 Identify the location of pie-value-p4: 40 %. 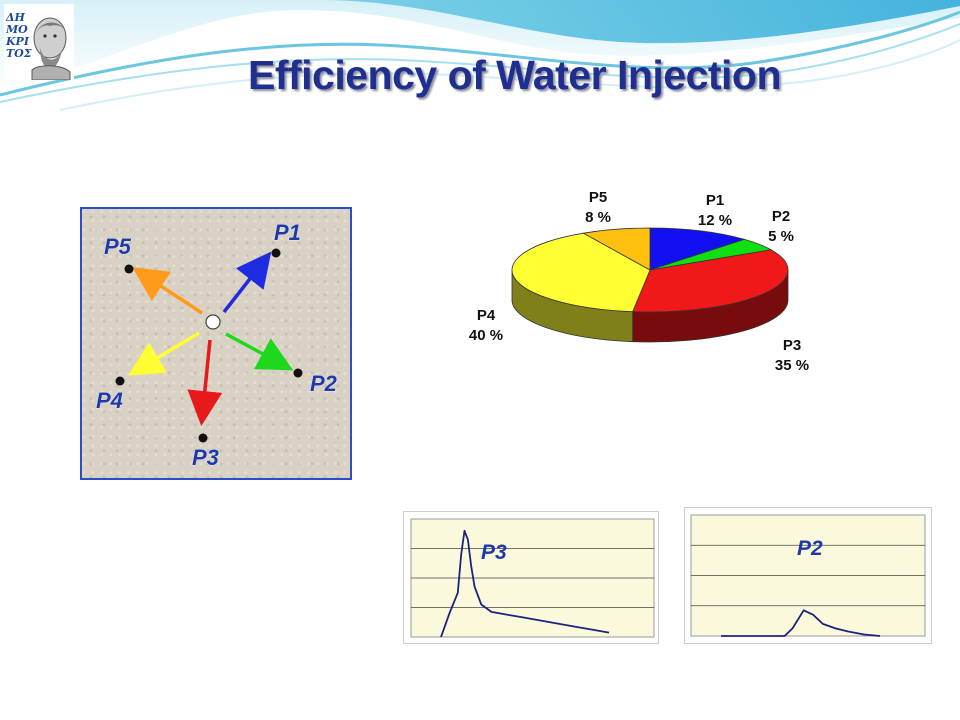
(486, 335).